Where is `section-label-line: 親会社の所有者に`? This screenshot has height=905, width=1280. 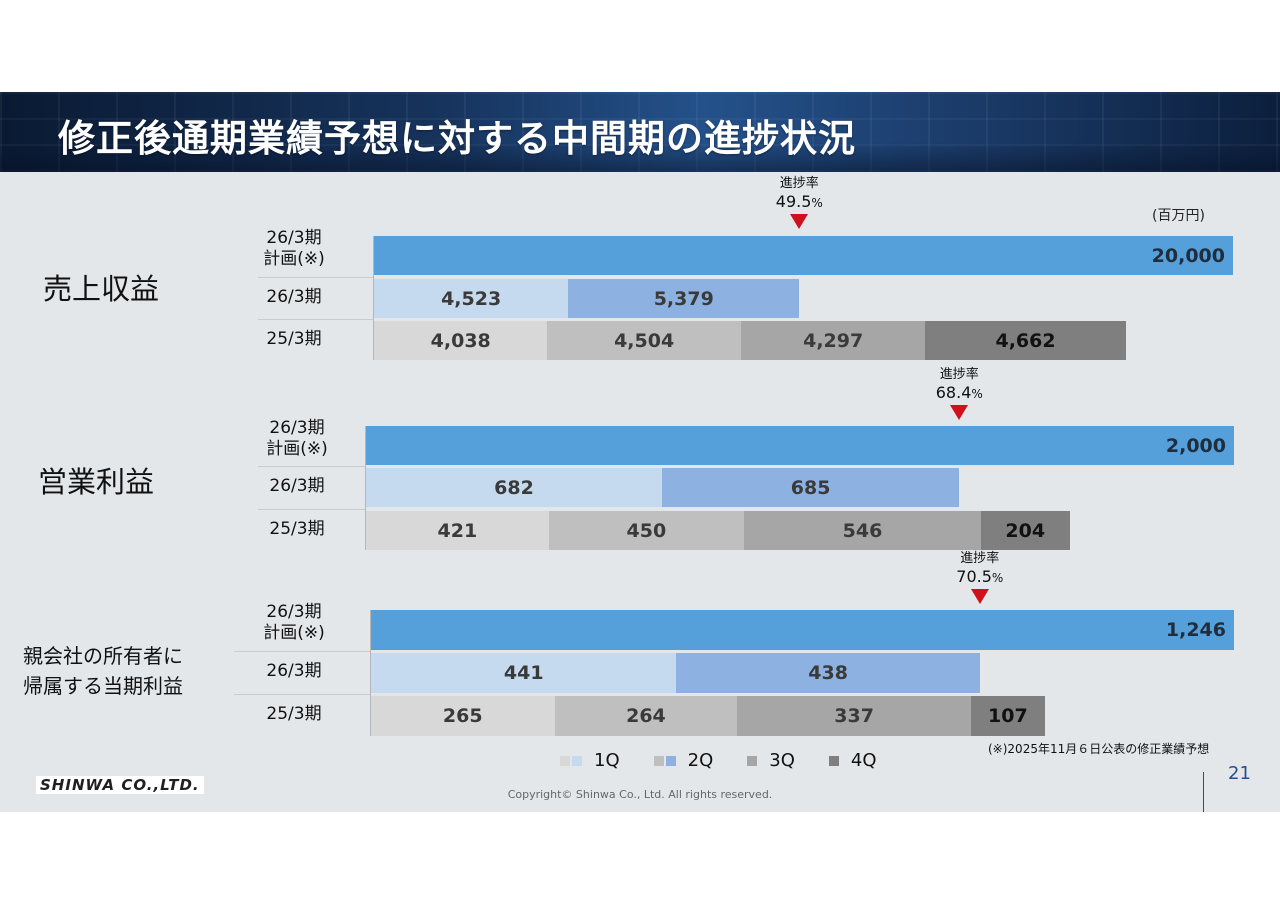 section-label-line: 親会社の所有者に is located at coordinates (103, 656).